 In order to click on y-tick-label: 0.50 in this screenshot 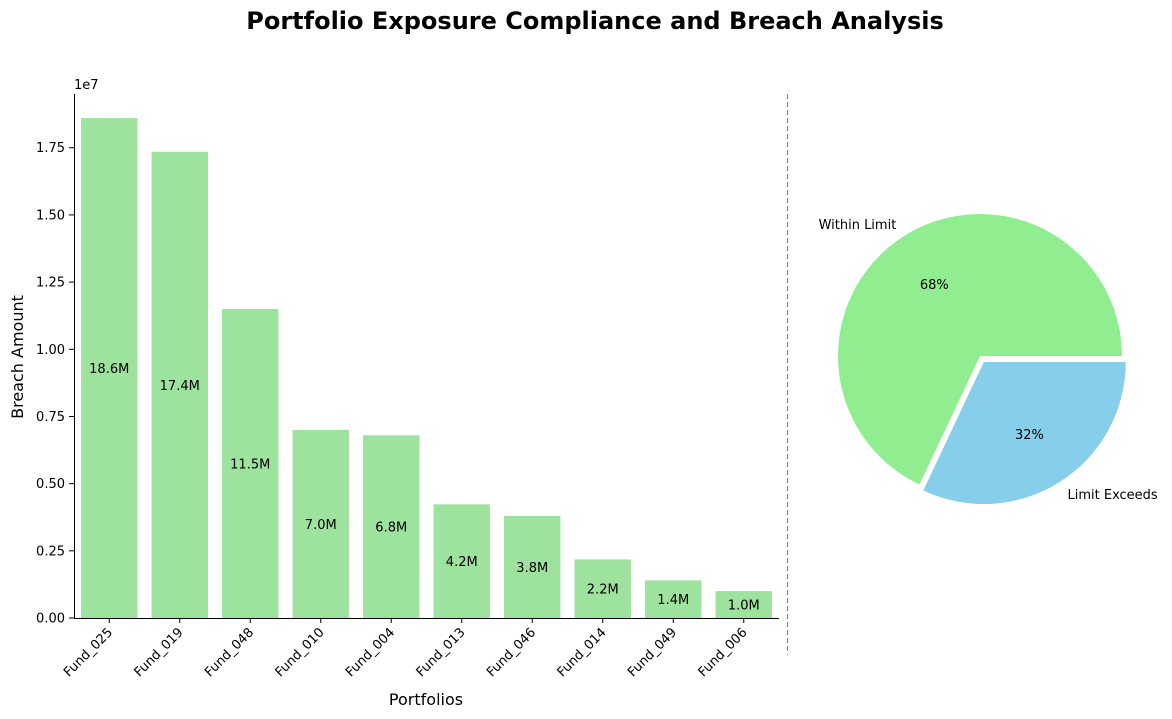, I will do `click(50, 484)`.